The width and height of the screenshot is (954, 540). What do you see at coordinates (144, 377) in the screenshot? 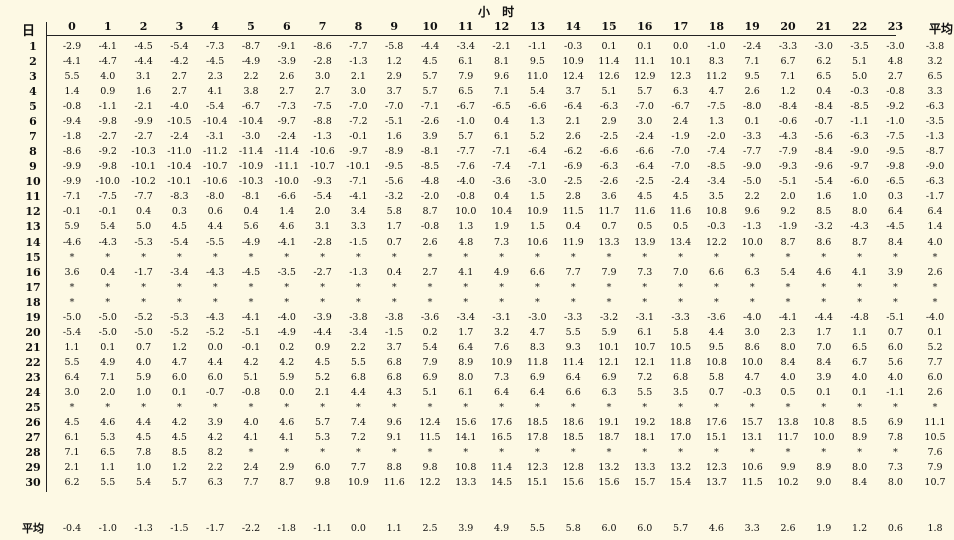
I see `table-cell: 5.9` at bounding box center [144, 377].